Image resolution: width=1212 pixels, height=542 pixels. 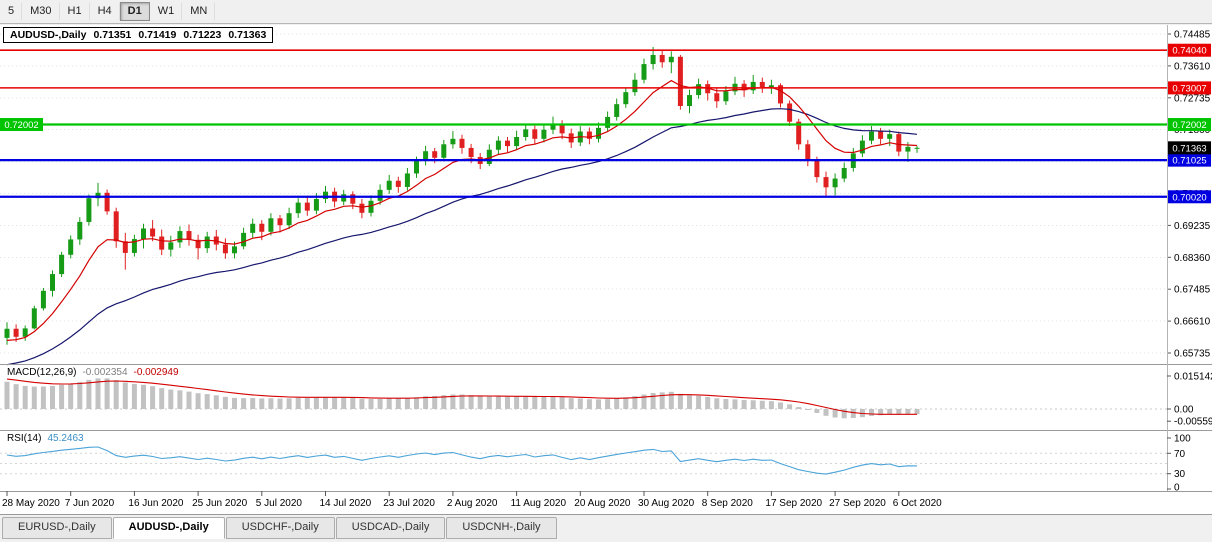 I want to click on timeframe-toolbar: 5 M30 H1 H4 D1 W1 MN, so click(x=606, y=12).